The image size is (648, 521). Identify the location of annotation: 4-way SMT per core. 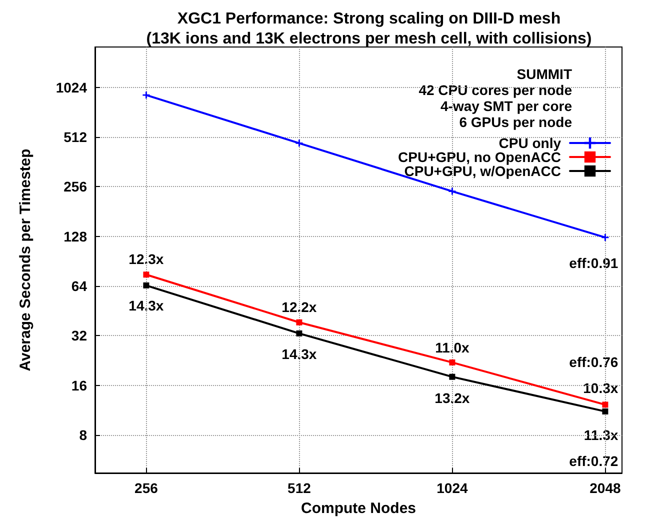
(506, 106).